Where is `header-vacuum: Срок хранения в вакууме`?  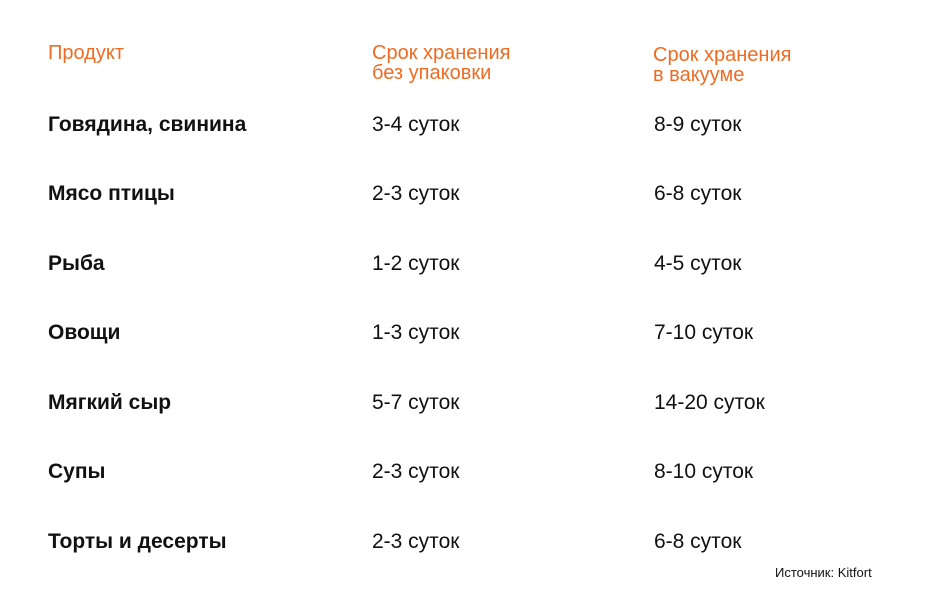 header-vacuum: Срок хранения в вакууме is located at coordinates (773, 65).